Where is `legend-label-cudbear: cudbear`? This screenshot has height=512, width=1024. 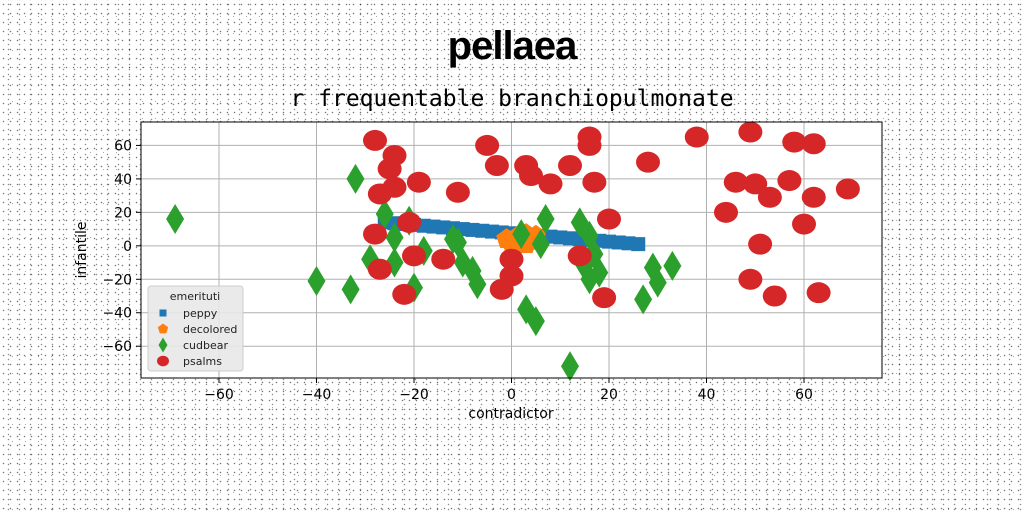
legend-label-cudbear: cudbear is located at coordinates (205, 345).